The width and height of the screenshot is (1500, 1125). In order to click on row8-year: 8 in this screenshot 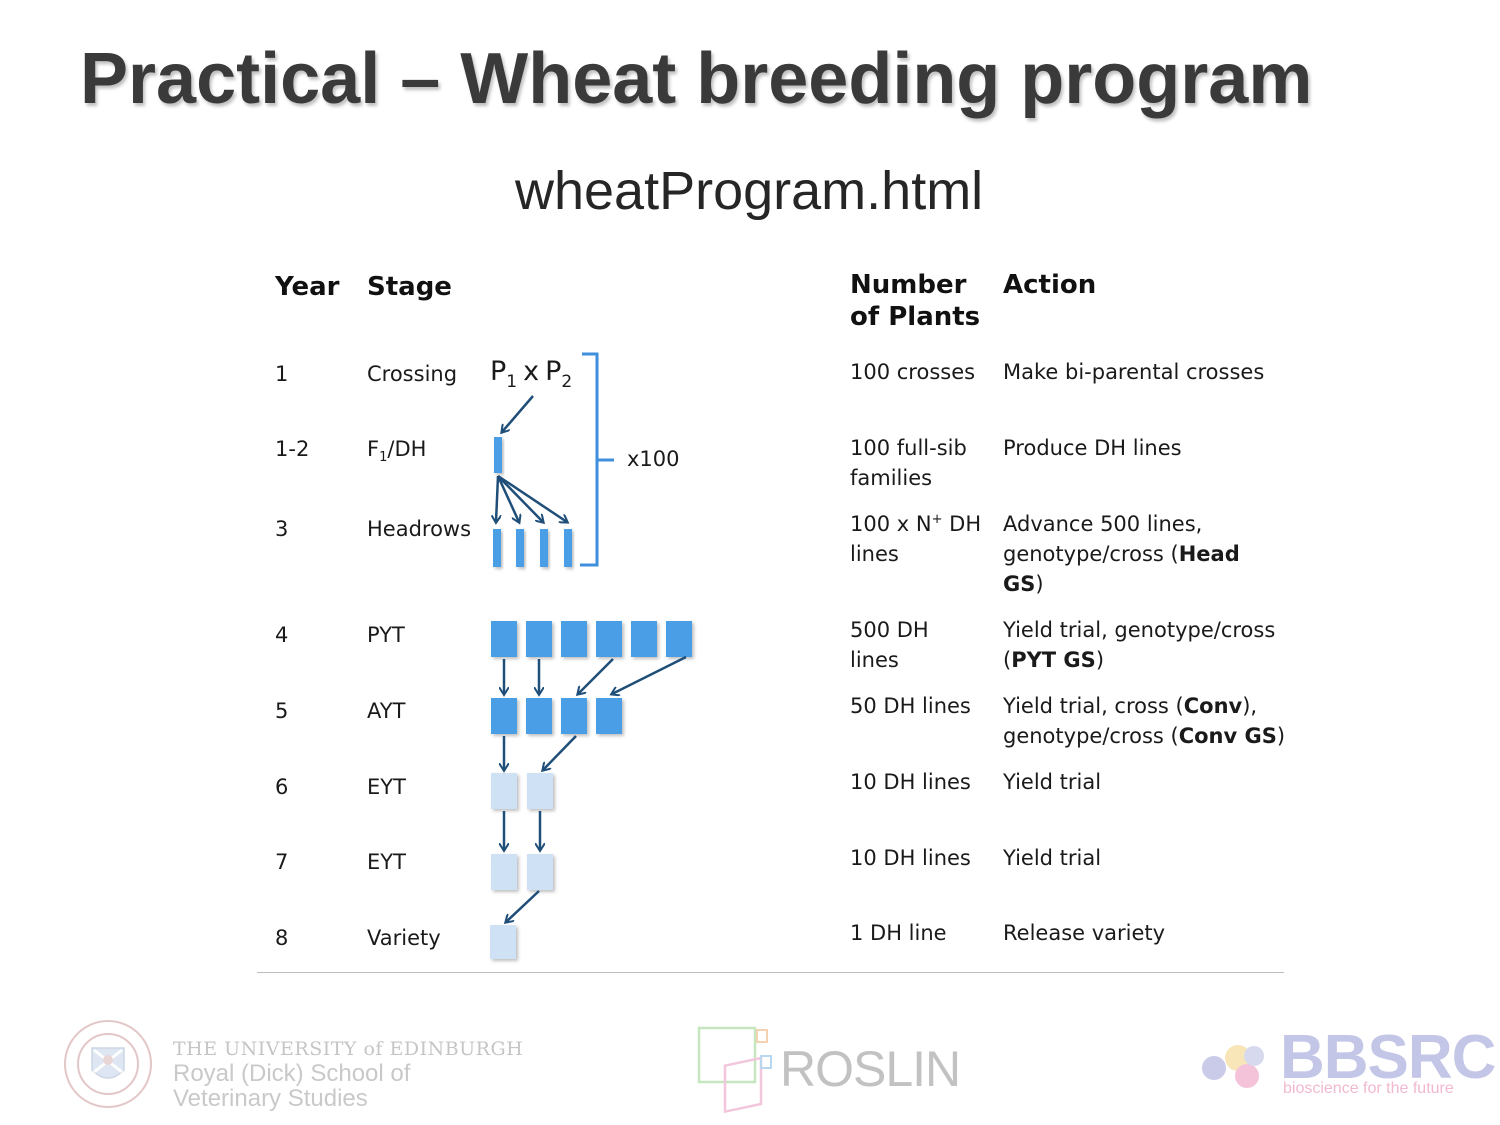, I will do `click(282, 938)`.